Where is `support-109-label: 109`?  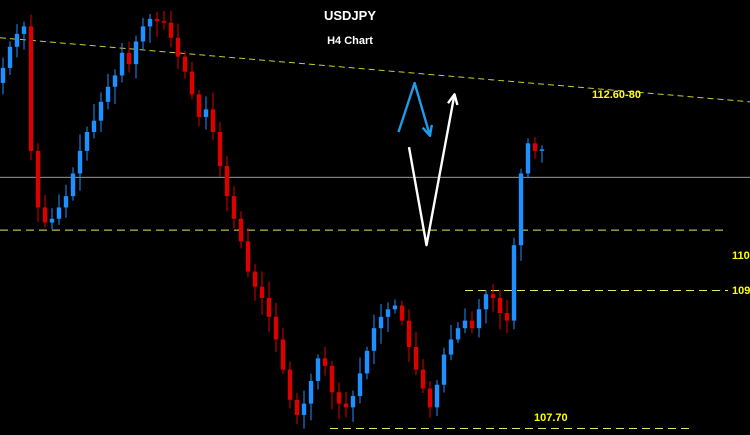 support-109-label: 109 is located at coordinates (741, 291).